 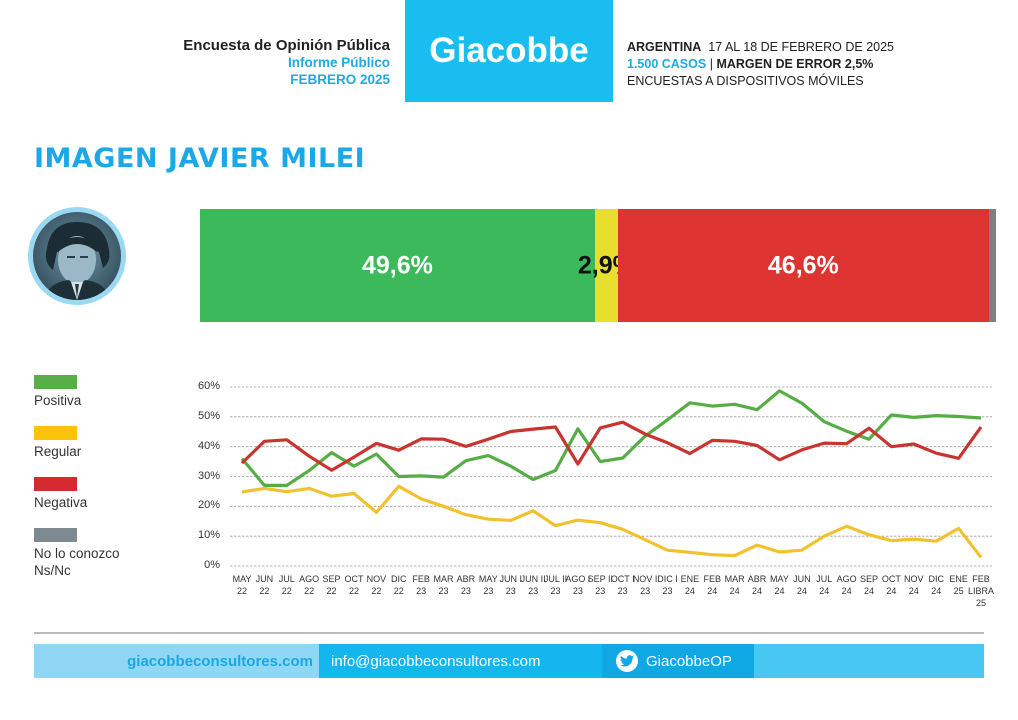 What do you see at coordinates (338, 62) in the screenshot?
I see `report-type: Informe Público` at bounding box center [338, 62].